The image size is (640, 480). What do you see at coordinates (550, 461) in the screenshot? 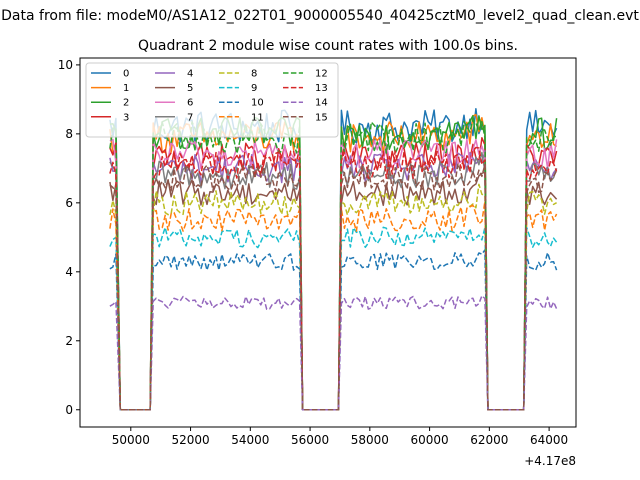
I see `x-axis-offset-label: +4.17e8` at bounding box center [550, 461].